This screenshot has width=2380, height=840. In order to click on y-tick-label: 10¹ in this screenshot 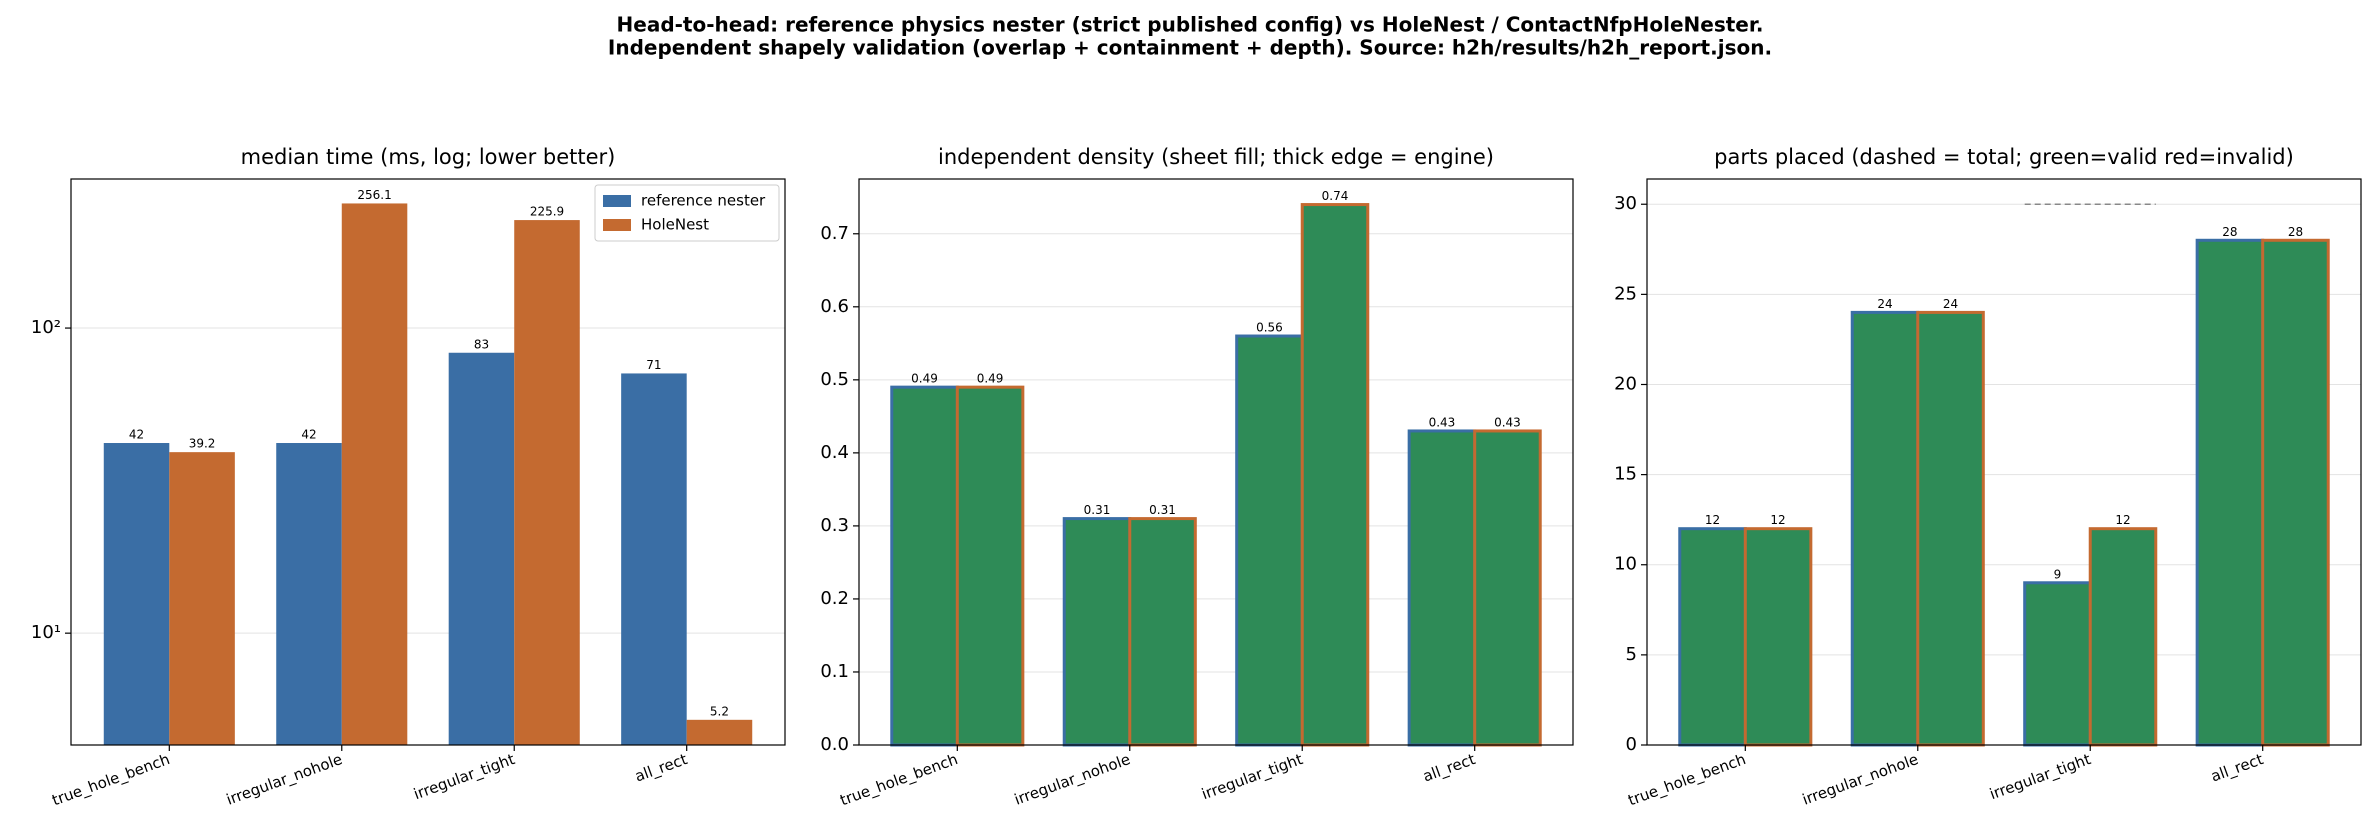, I will do `click(46, 632)`.